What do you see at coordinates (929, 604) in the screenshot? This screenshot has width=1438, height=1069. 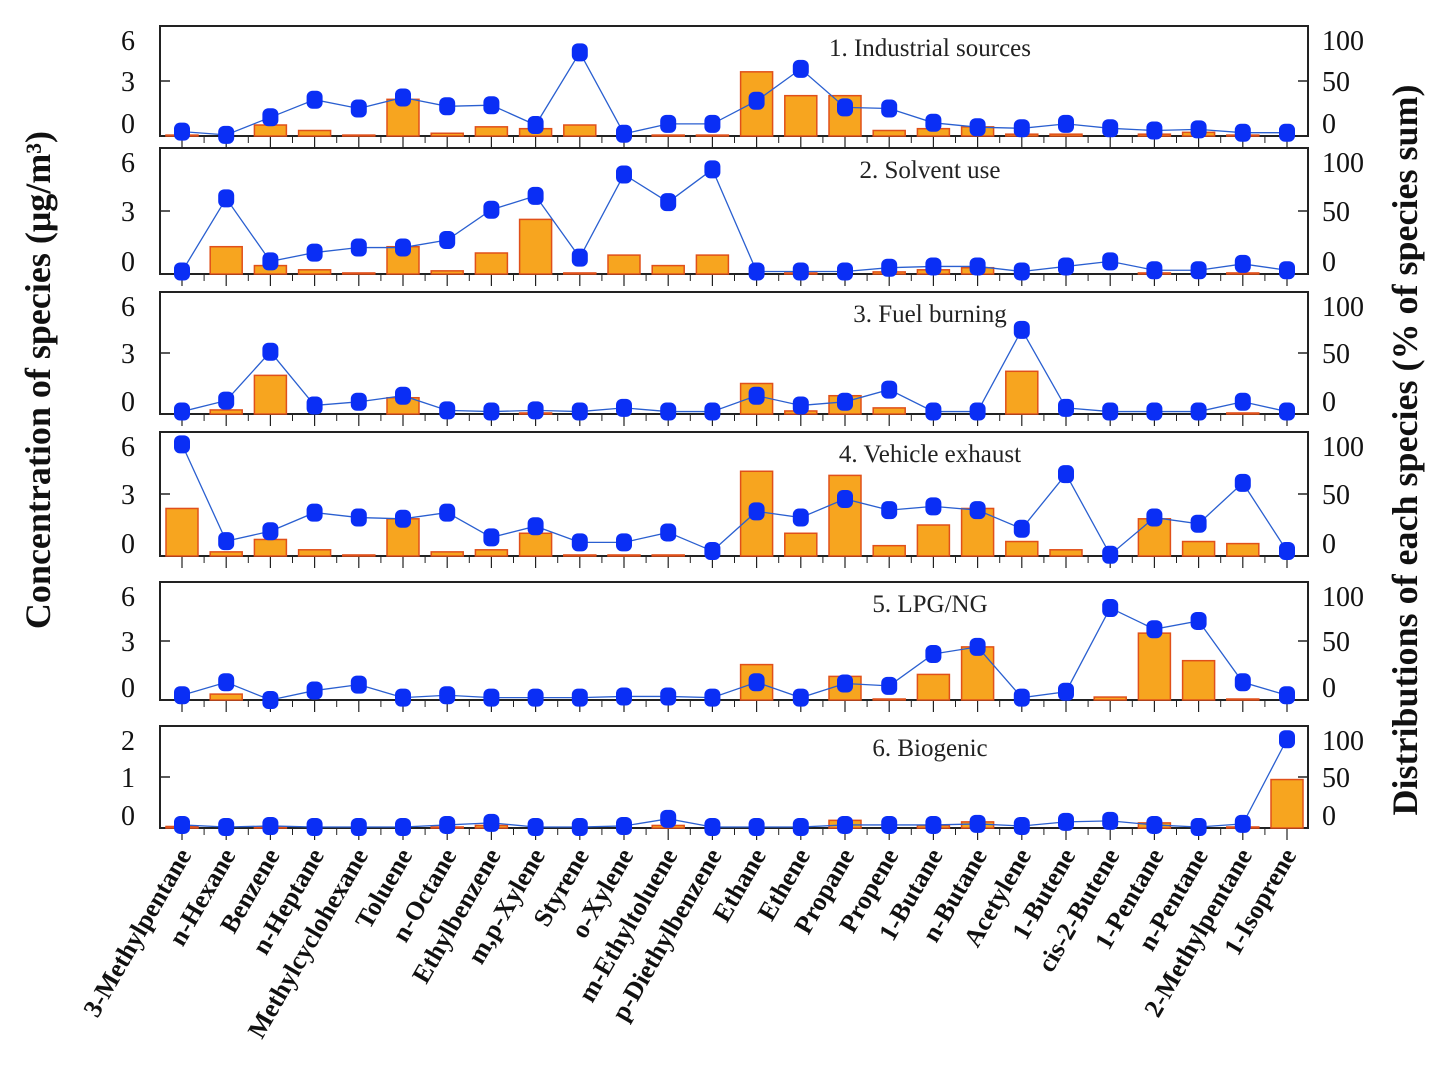 I see `panel-title: 5. LPG/NG` at bounding box center [929, 604].